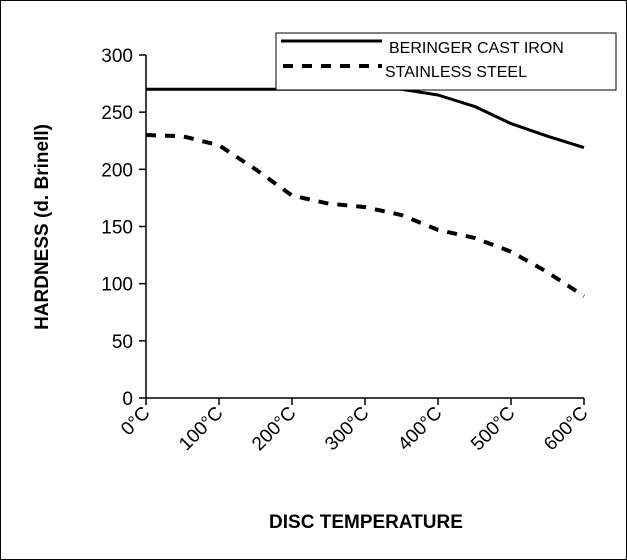  Describe the element at coordinates (42, 227) in the screenshot. I see `y-axis-title: HARDNESS (d. Brinell)` at that location.